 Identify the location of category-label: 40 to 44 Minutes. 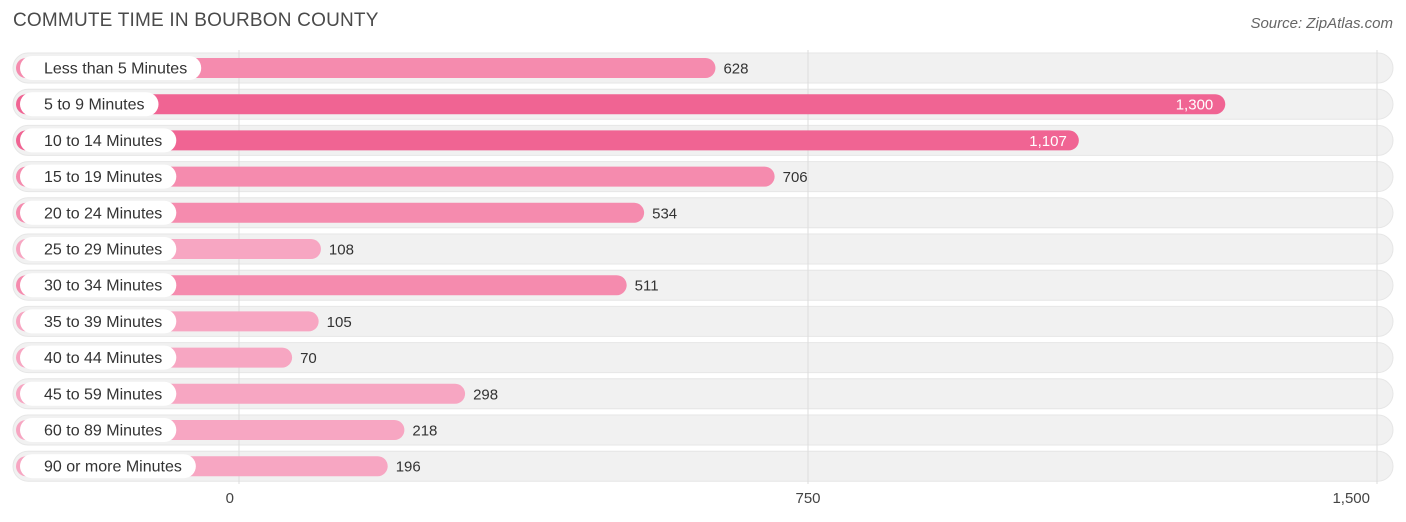
(103, 358).